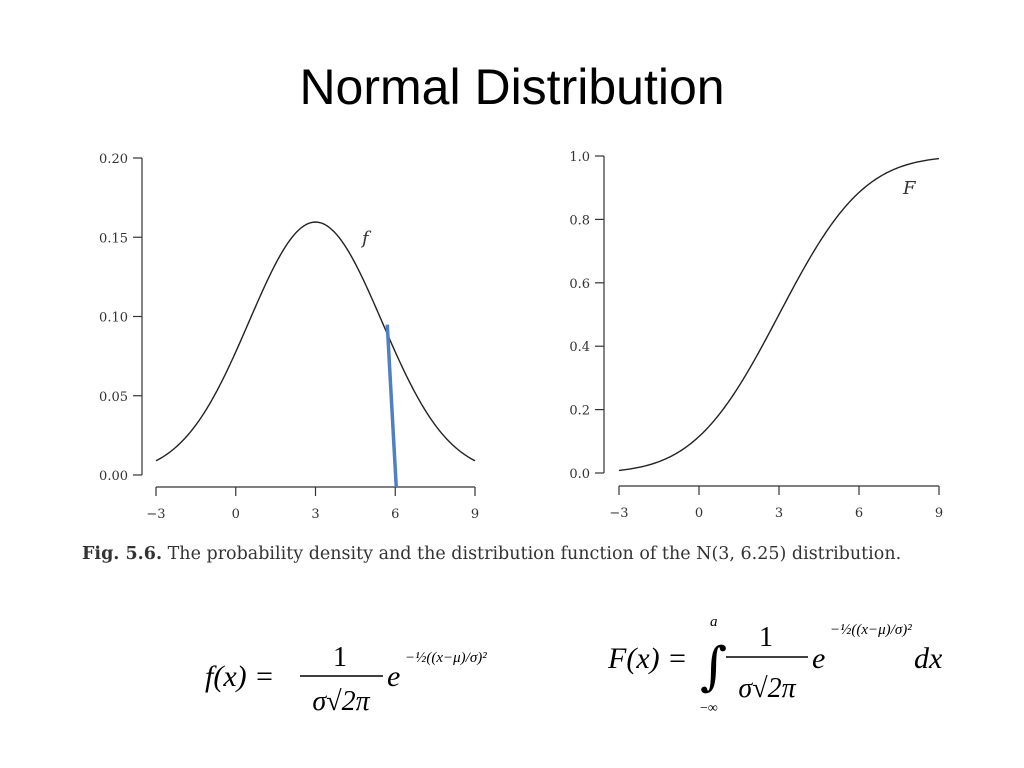 The width and height of the screenshot is (1024, 768). What do you see at coordinates (699, 513) in the screenshot?
I see `cdf-x-tick-label: 0` at bounding box center [699, 513].